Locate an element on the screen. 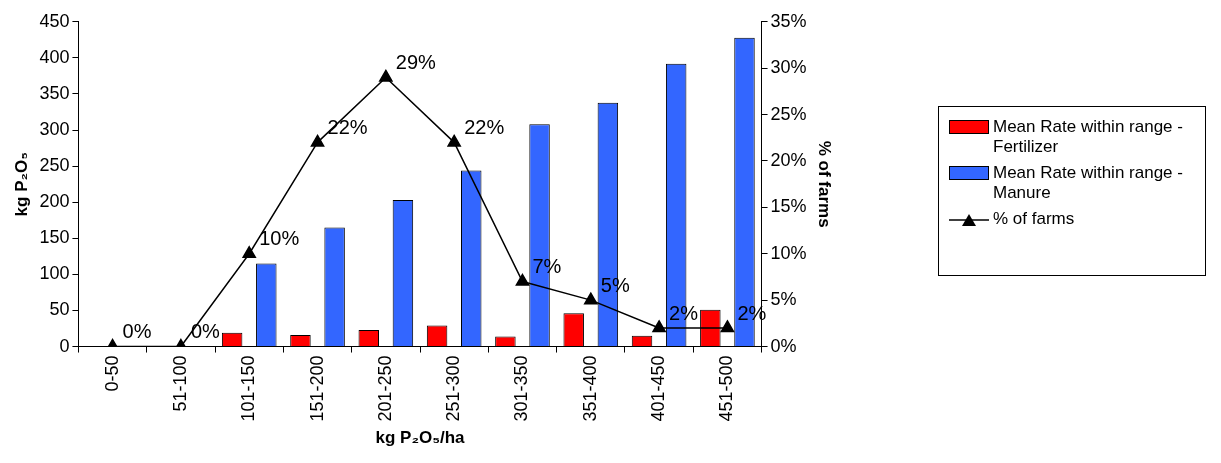 The width and height of the screenshot is (1221, 463). y-tick-label: 150 is located at coordinates (54, 237).